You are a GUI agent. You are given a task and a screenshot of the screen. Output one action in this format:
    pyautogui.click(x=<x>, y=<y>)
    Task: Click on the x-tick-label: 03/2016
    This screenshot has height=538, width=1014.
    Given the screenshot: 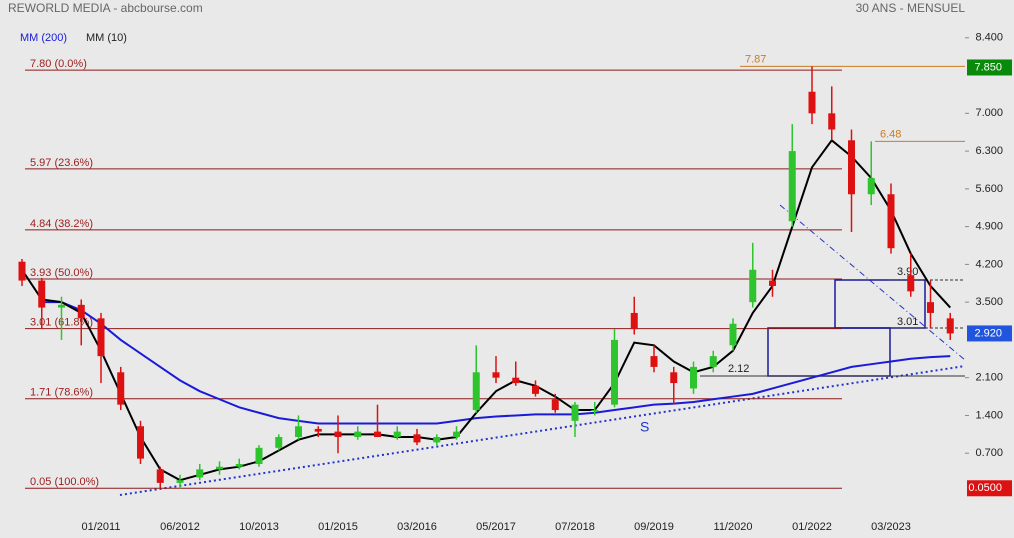 What is the action you would take?
    pyautogui.click(x=417, y=527)
    